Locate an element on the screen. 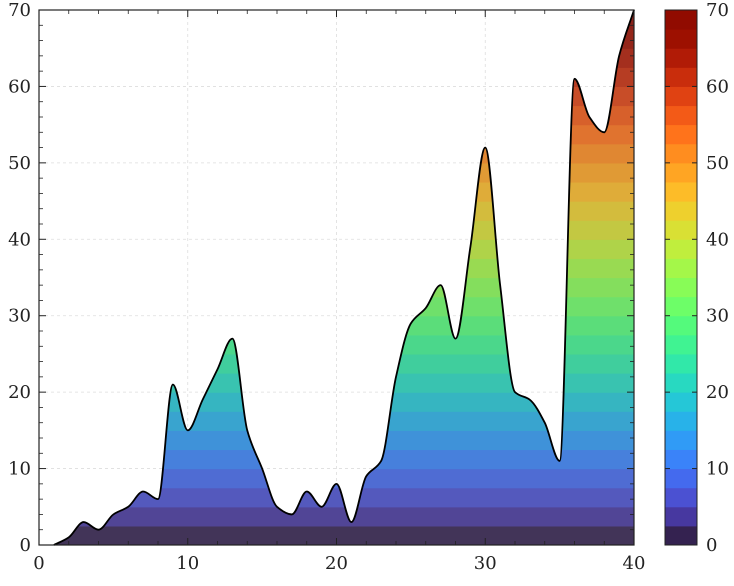  x-tick-label: 40 is located at coordinates (634, 563).